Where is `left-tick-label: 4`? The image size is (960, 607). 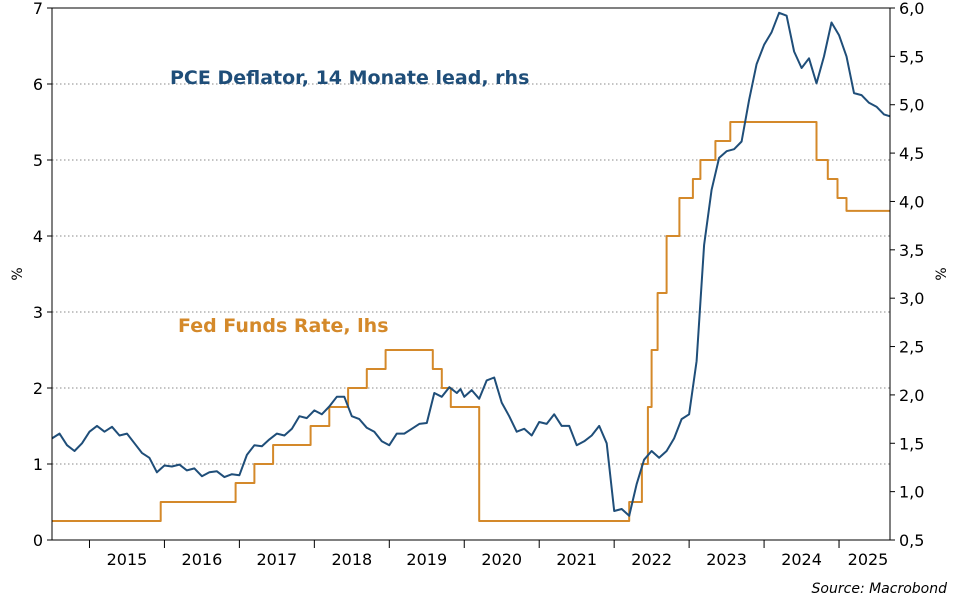 left-tick-label: 4 is located at coordinates (38, 236).